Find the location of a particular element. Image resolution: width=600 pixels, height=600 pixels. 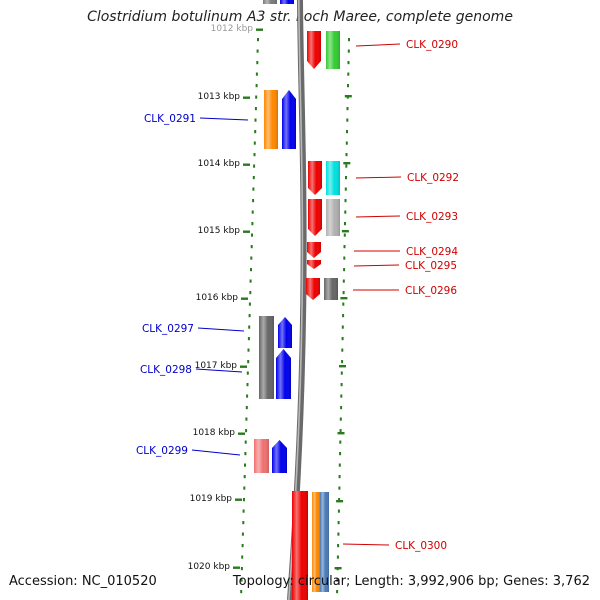

gene-label: CLK_0292 is located at coordinates (433, 178).